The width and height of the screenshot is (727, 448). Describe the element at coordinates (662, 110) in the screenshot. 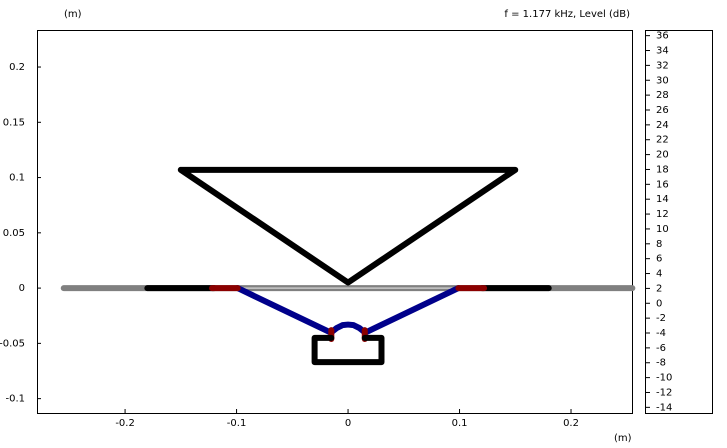

I see `colorbar-tick-label: 26` at that location.